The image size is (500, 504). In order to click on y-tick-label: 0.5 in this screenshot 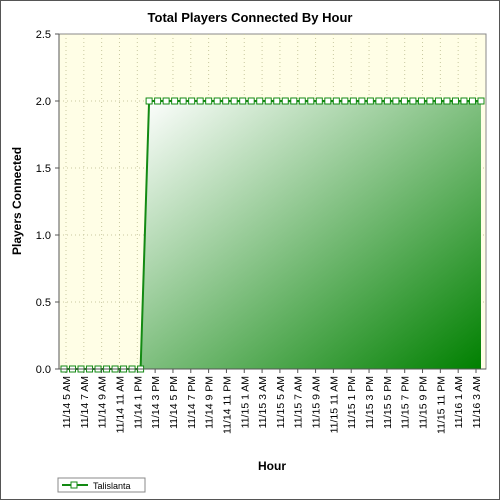, I will do `click(43, 303)`.